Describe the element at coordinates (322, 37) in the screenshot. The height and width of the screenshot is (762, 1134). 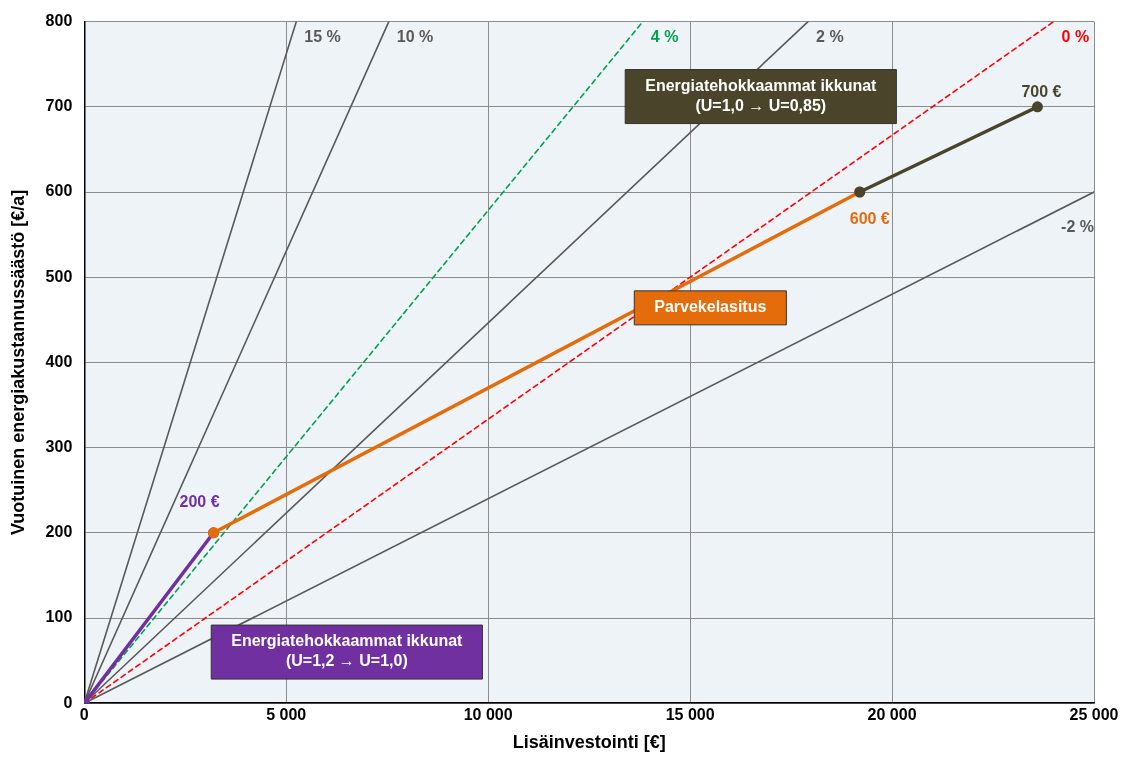
I see `series-label: 15 %` at that location.